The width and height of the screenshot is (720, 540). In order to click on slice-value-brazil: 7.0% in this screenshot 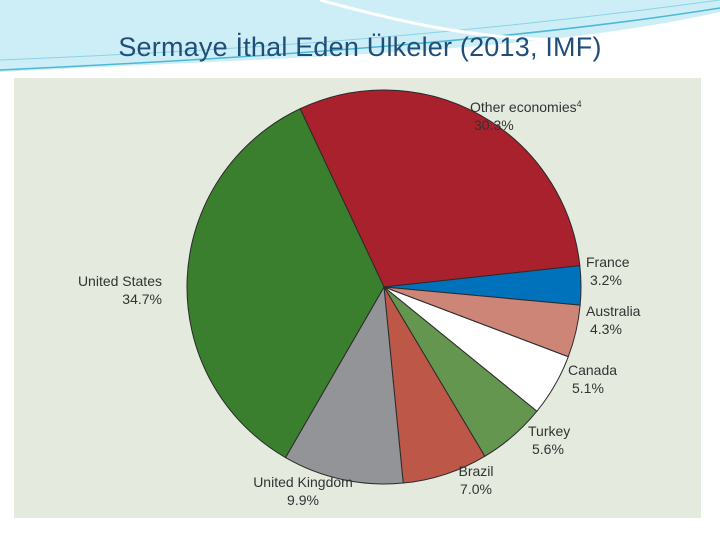, I will do `click(476, 489)`.